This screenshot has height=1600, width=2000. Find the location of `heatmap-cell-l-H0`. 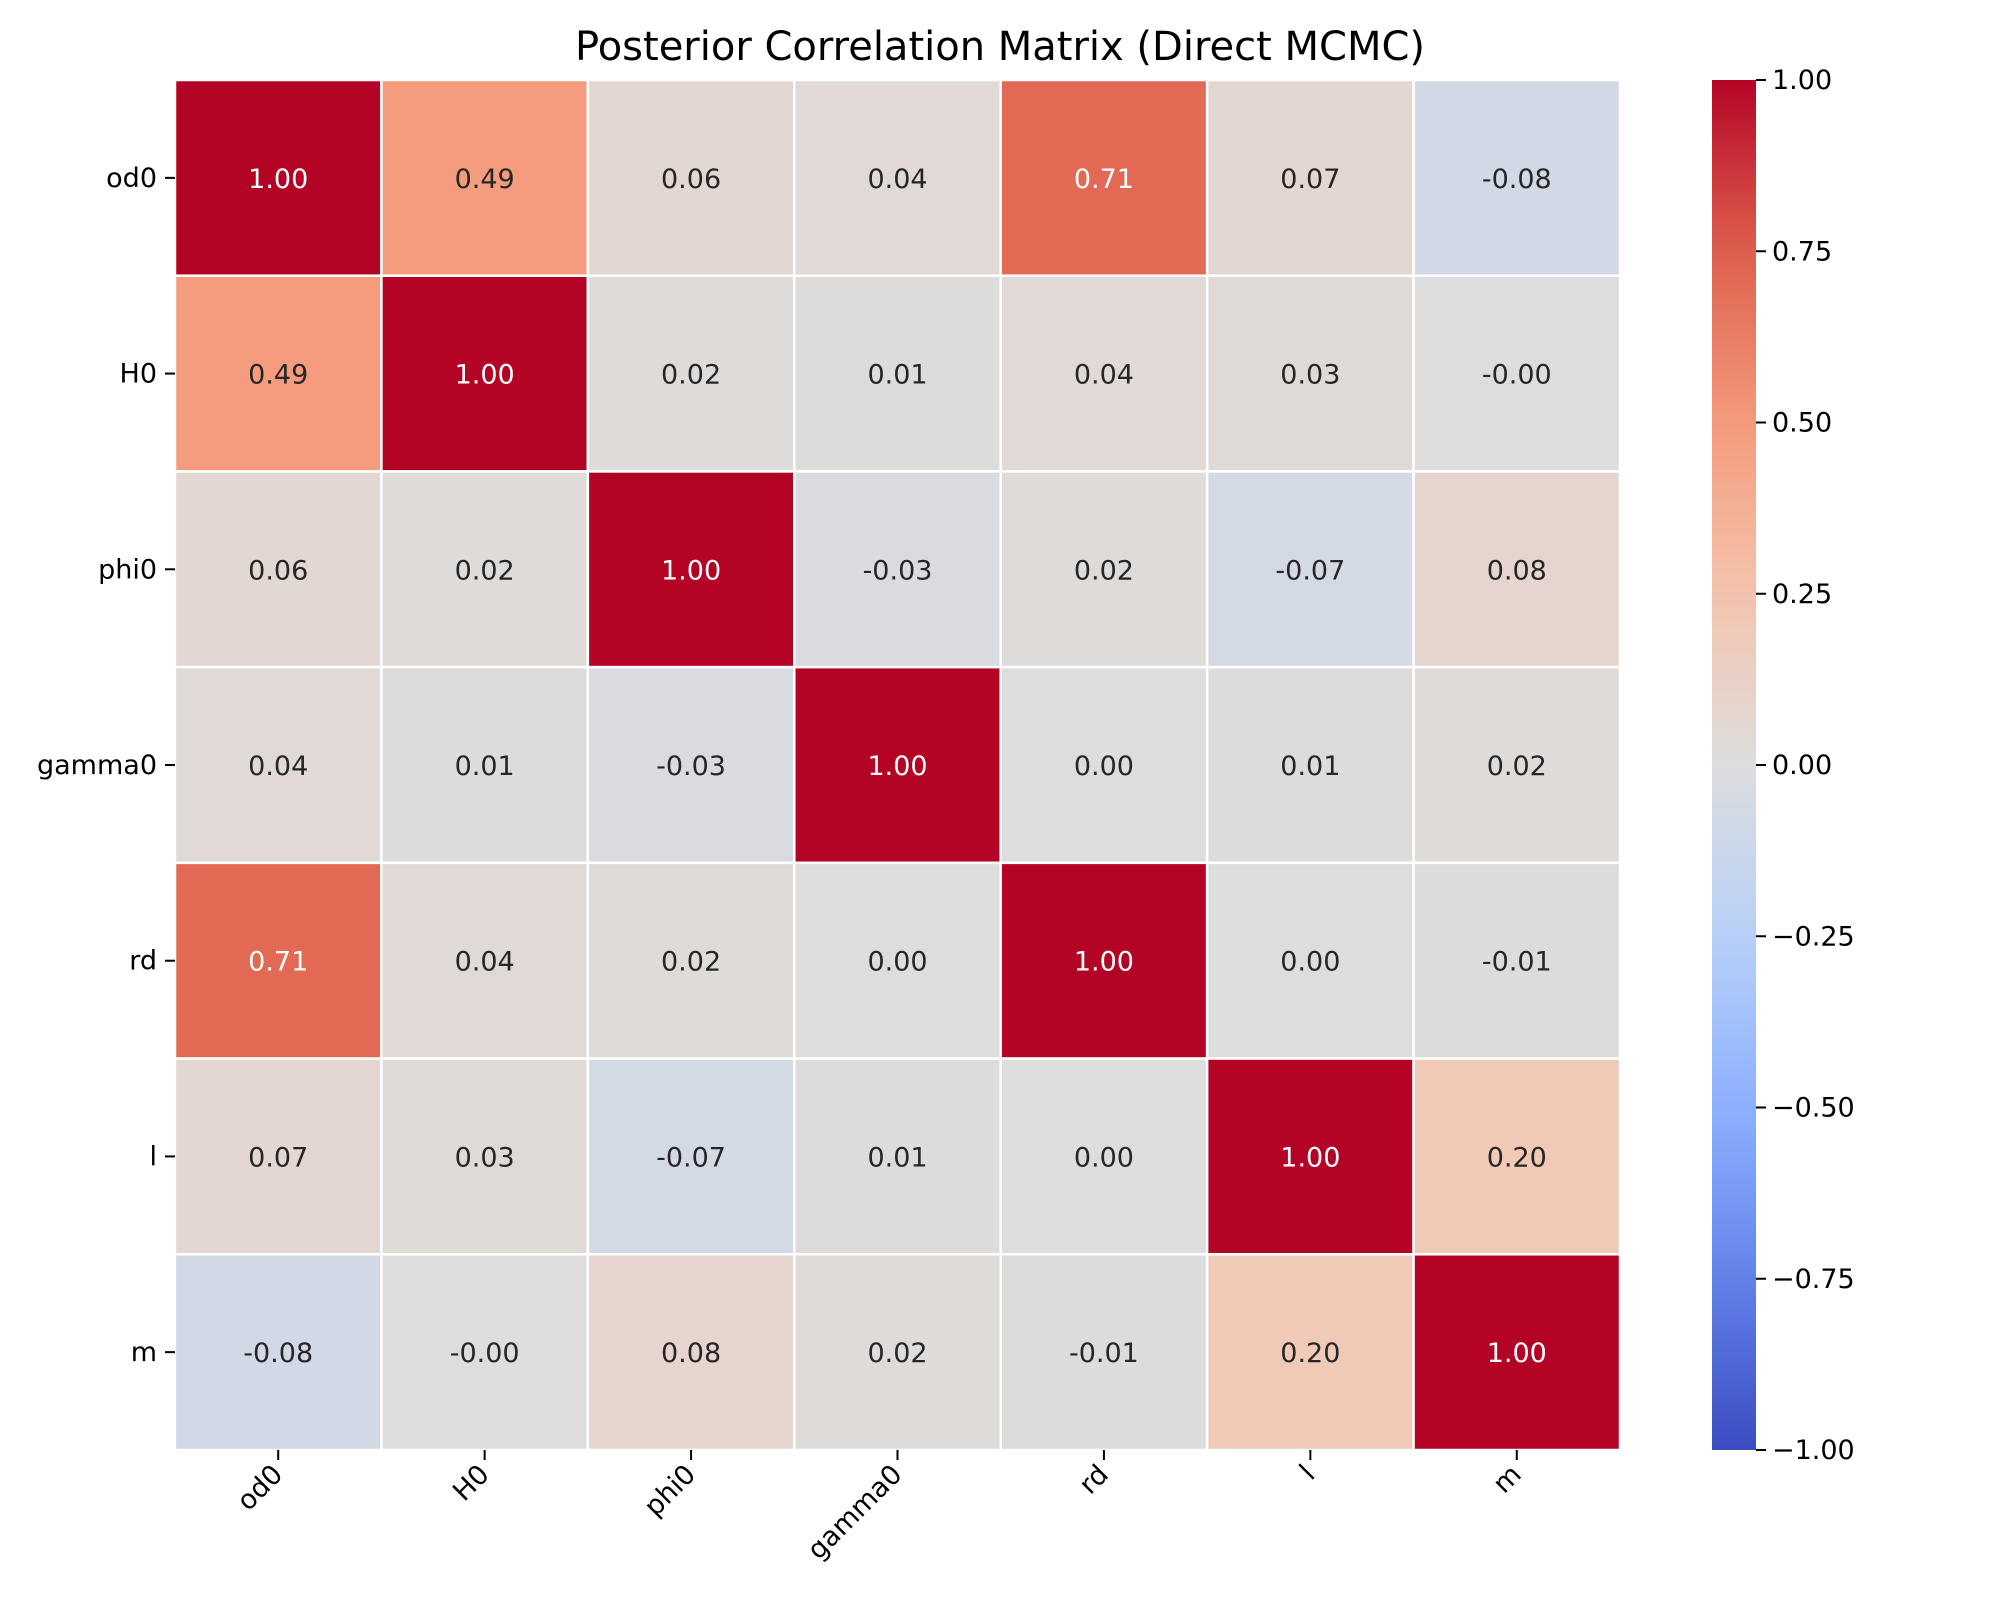

heatmap-cell-l-H0 is located at coordinates (485, 1156).